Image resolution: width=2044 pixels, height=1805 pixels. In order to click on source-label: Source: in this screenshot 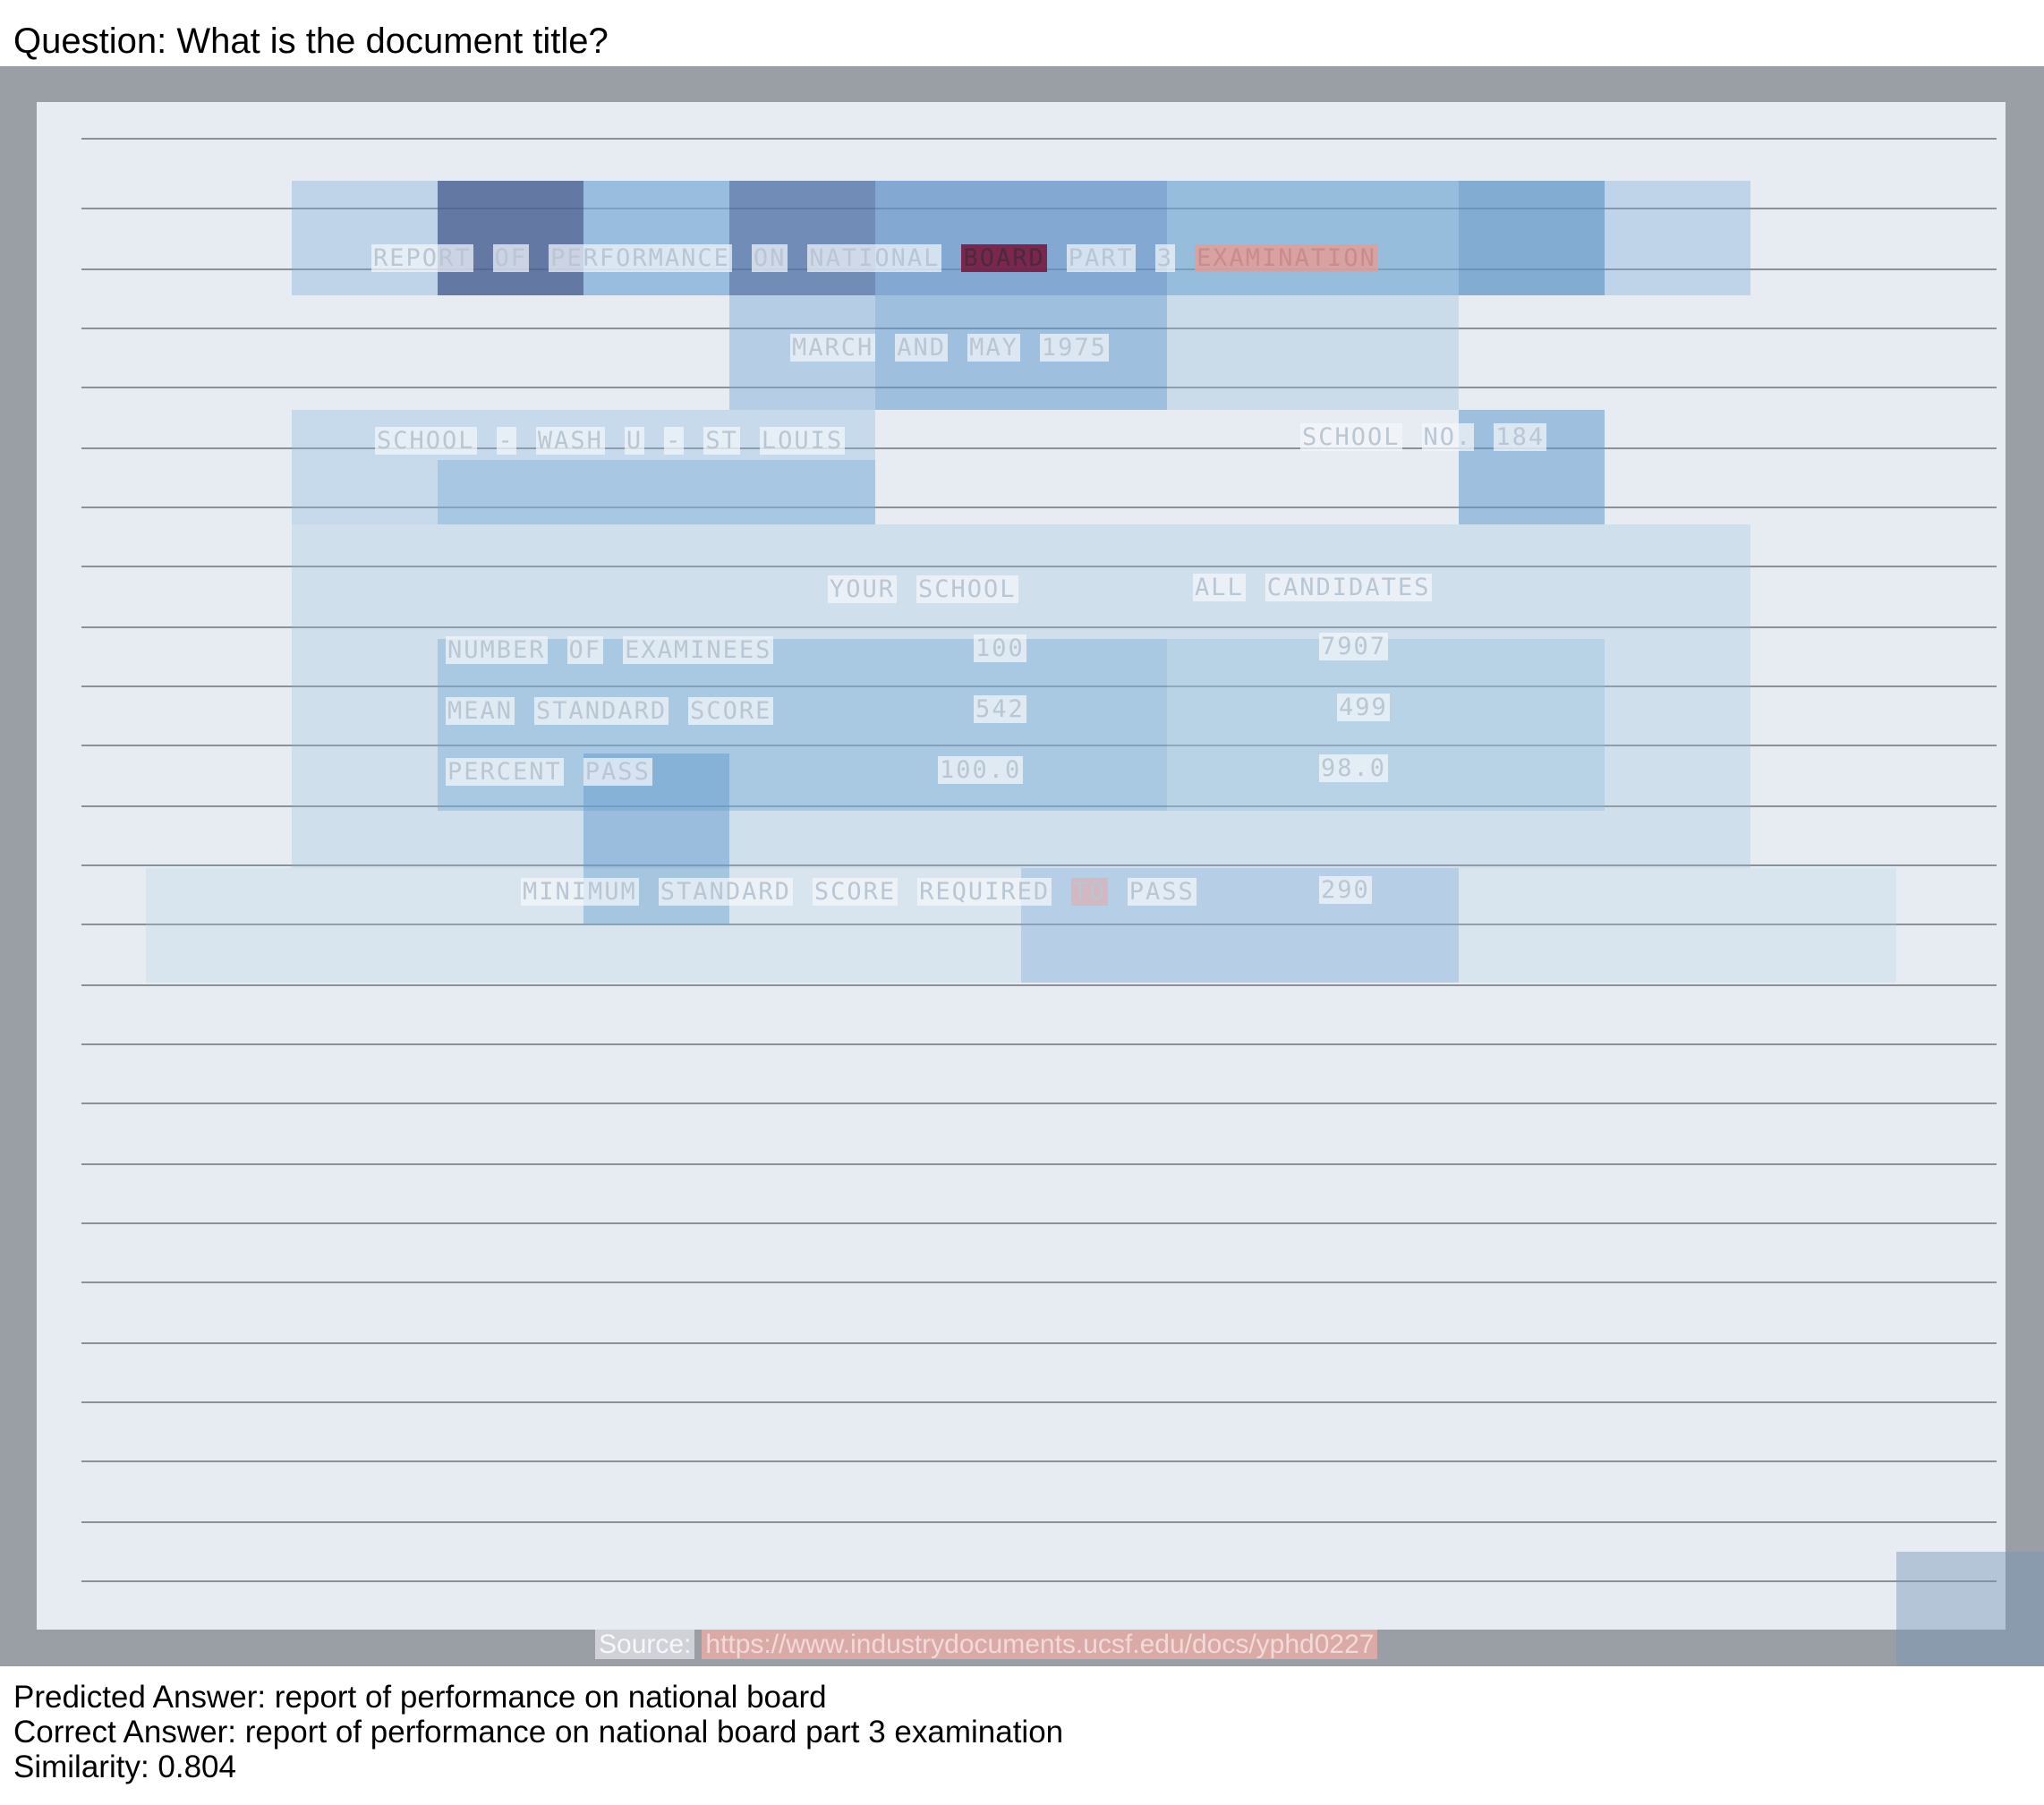, I will do `click(645, 1644)`.